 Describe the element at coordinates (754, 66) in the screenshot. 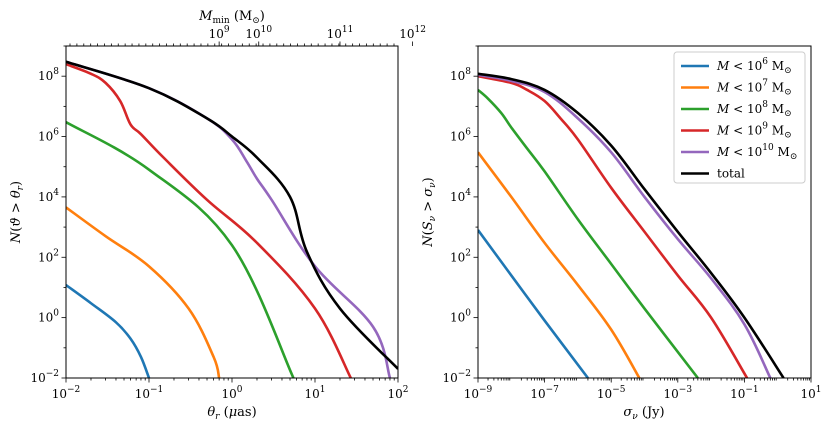

I see `legend-label-0: M < 106 M⊙` at that location.